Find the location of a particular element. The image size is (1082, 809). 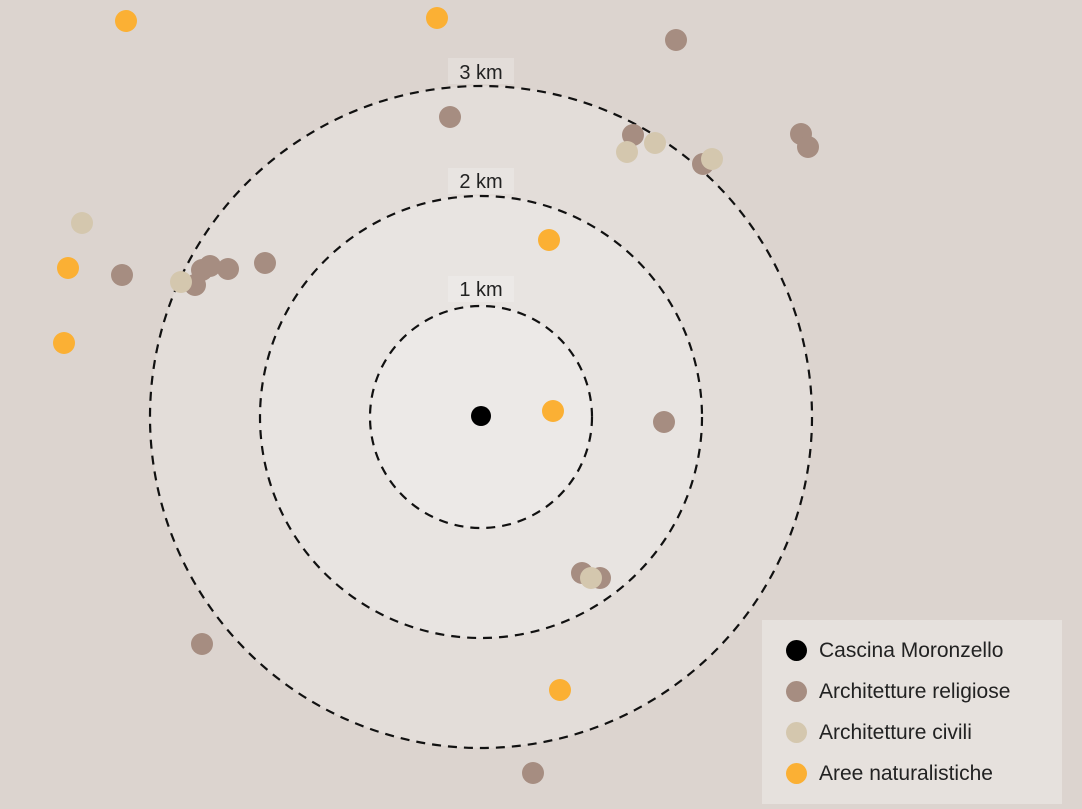

legend-label-natural: Aree naturalistiche is located at coordinates (906, 773).